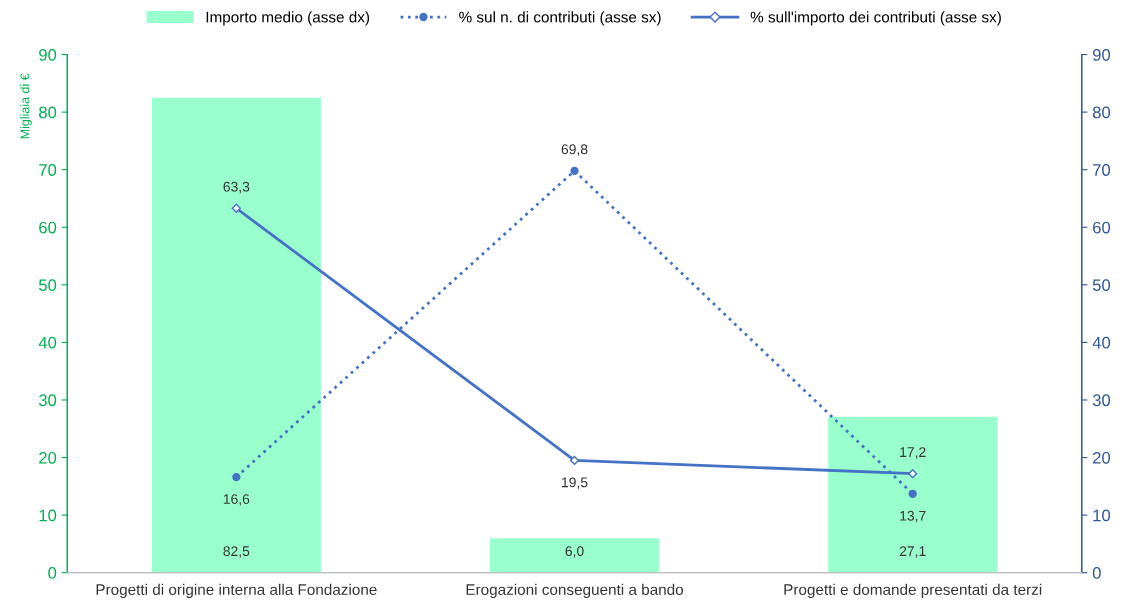  I want to click on y2-tick-label: 40, so click(1101, 342).